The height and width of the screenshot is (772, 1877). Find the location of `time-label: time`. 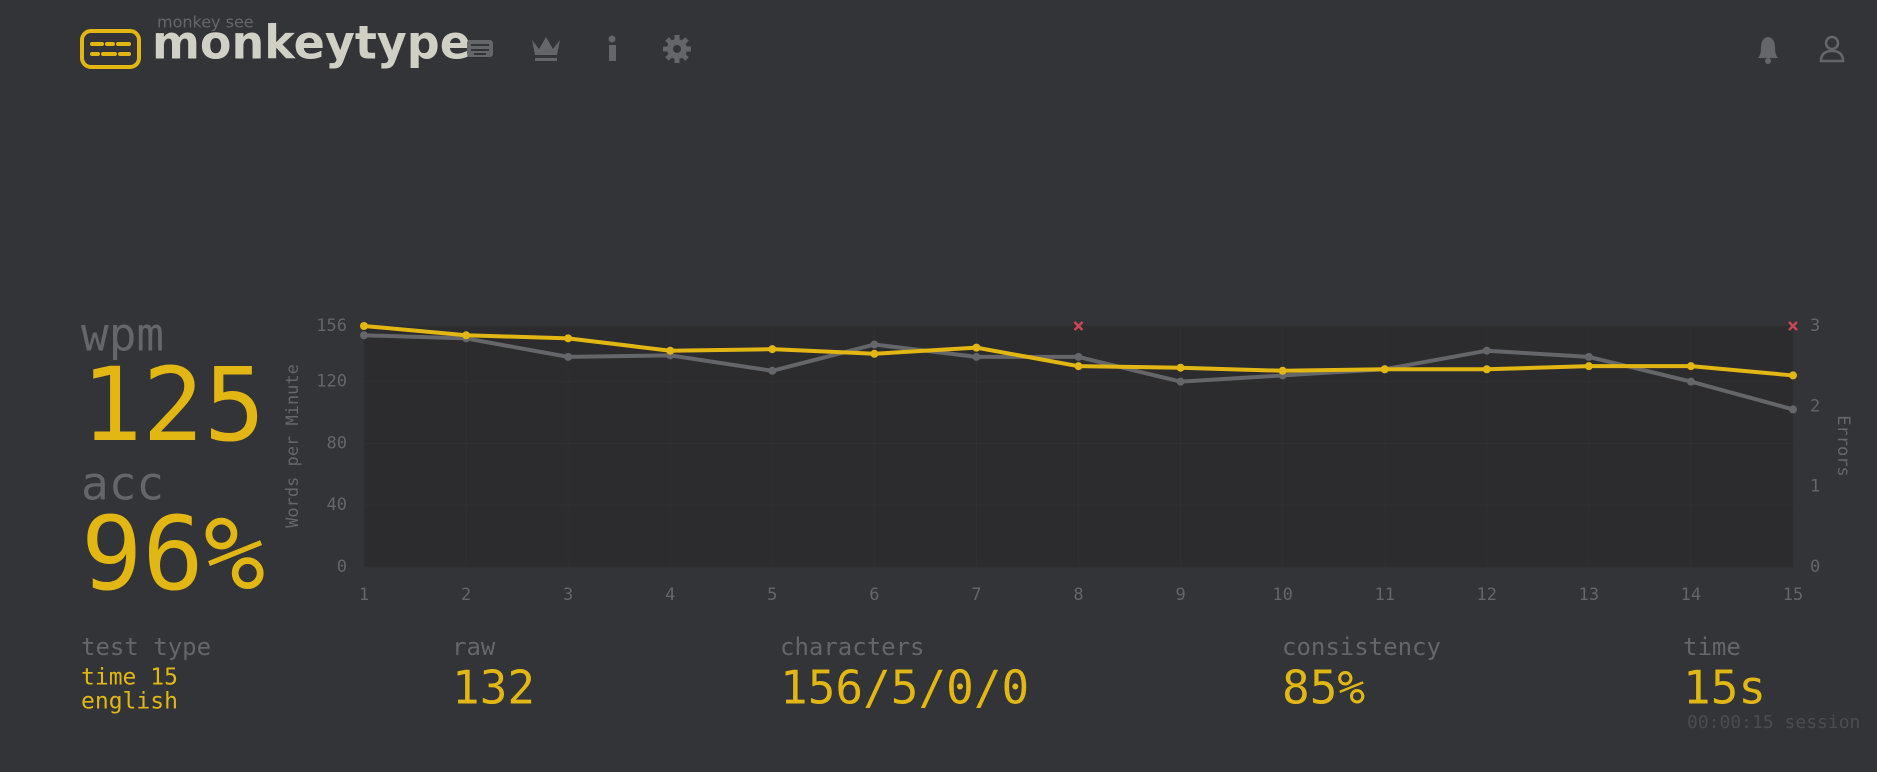

time-label: time is located at coordinates (1712, 647).